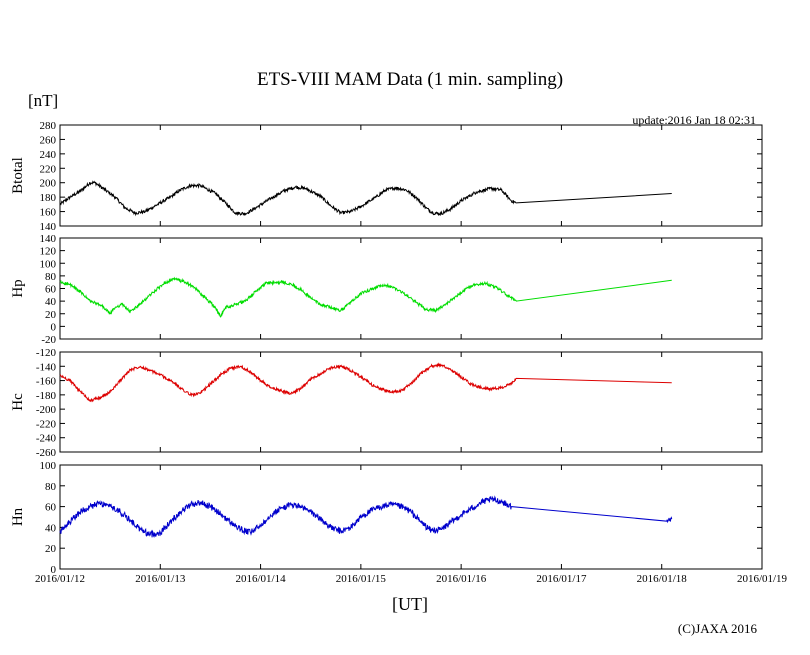  I want to click on copyright-text: (C)JAXA 2016, so click(718, 628).